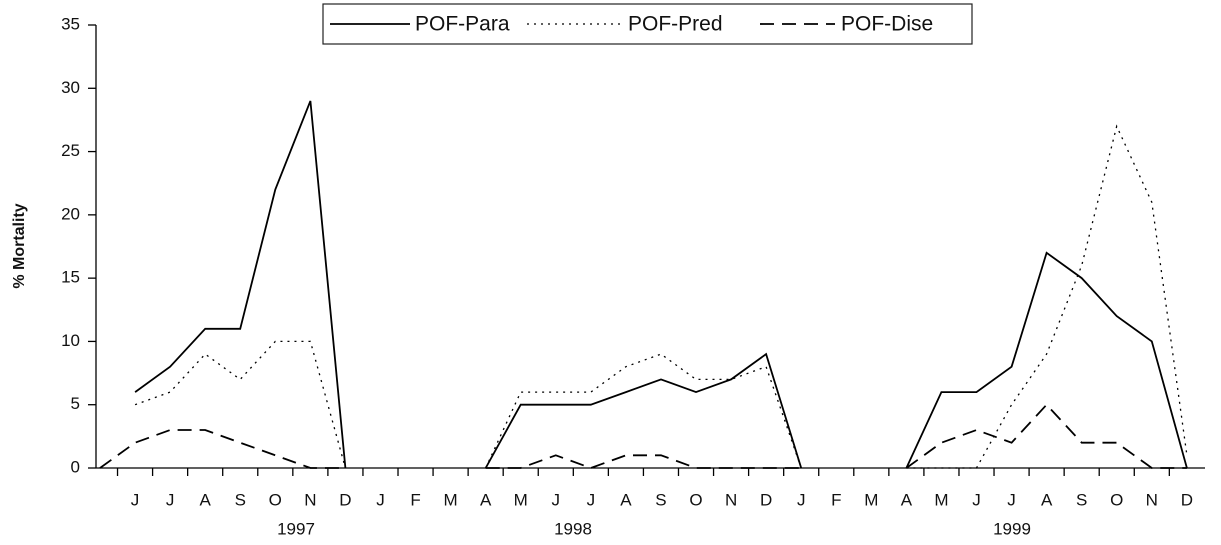  I want to click on y-tick-label: 30, so click(70, 87).